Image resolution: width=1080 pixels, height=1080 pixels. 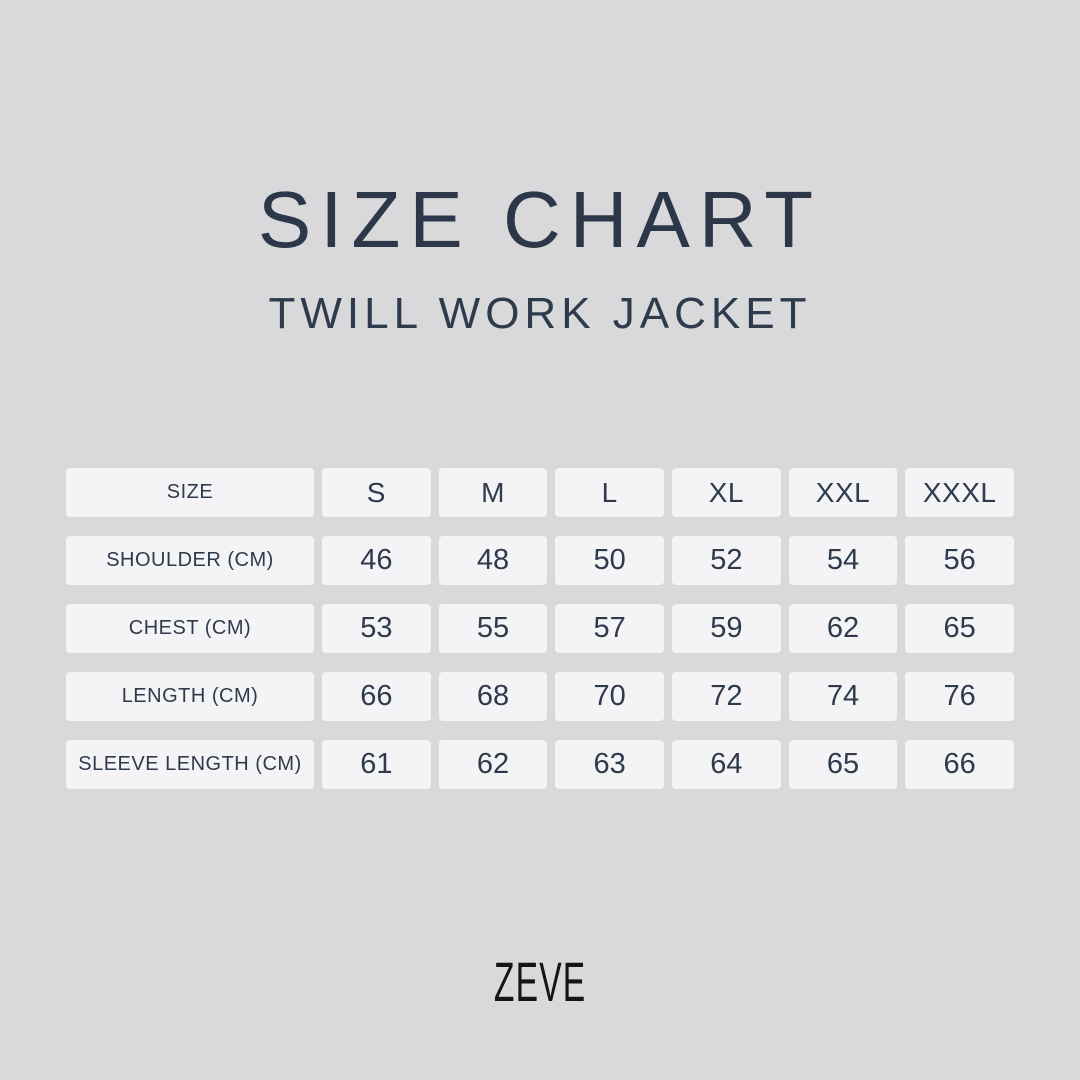 I want to click on table-cell: 74, so click(x=843, y=696).